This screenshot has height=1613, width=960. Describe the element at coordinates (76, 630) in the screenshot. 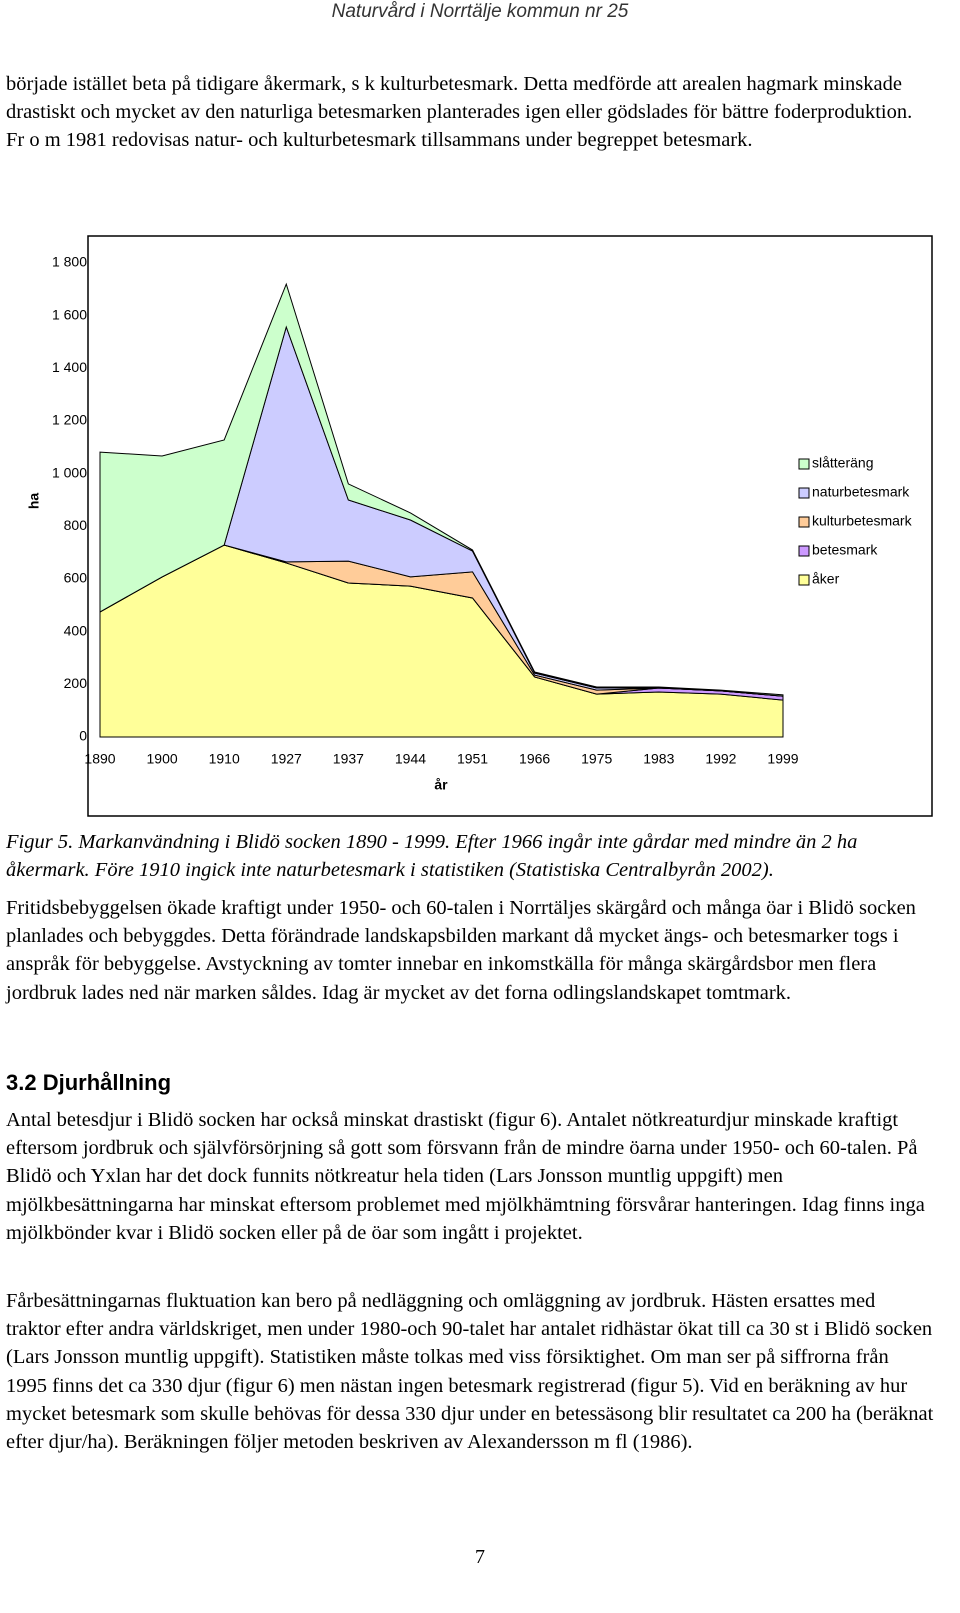

I see `y-tick-label: 400` at that location.